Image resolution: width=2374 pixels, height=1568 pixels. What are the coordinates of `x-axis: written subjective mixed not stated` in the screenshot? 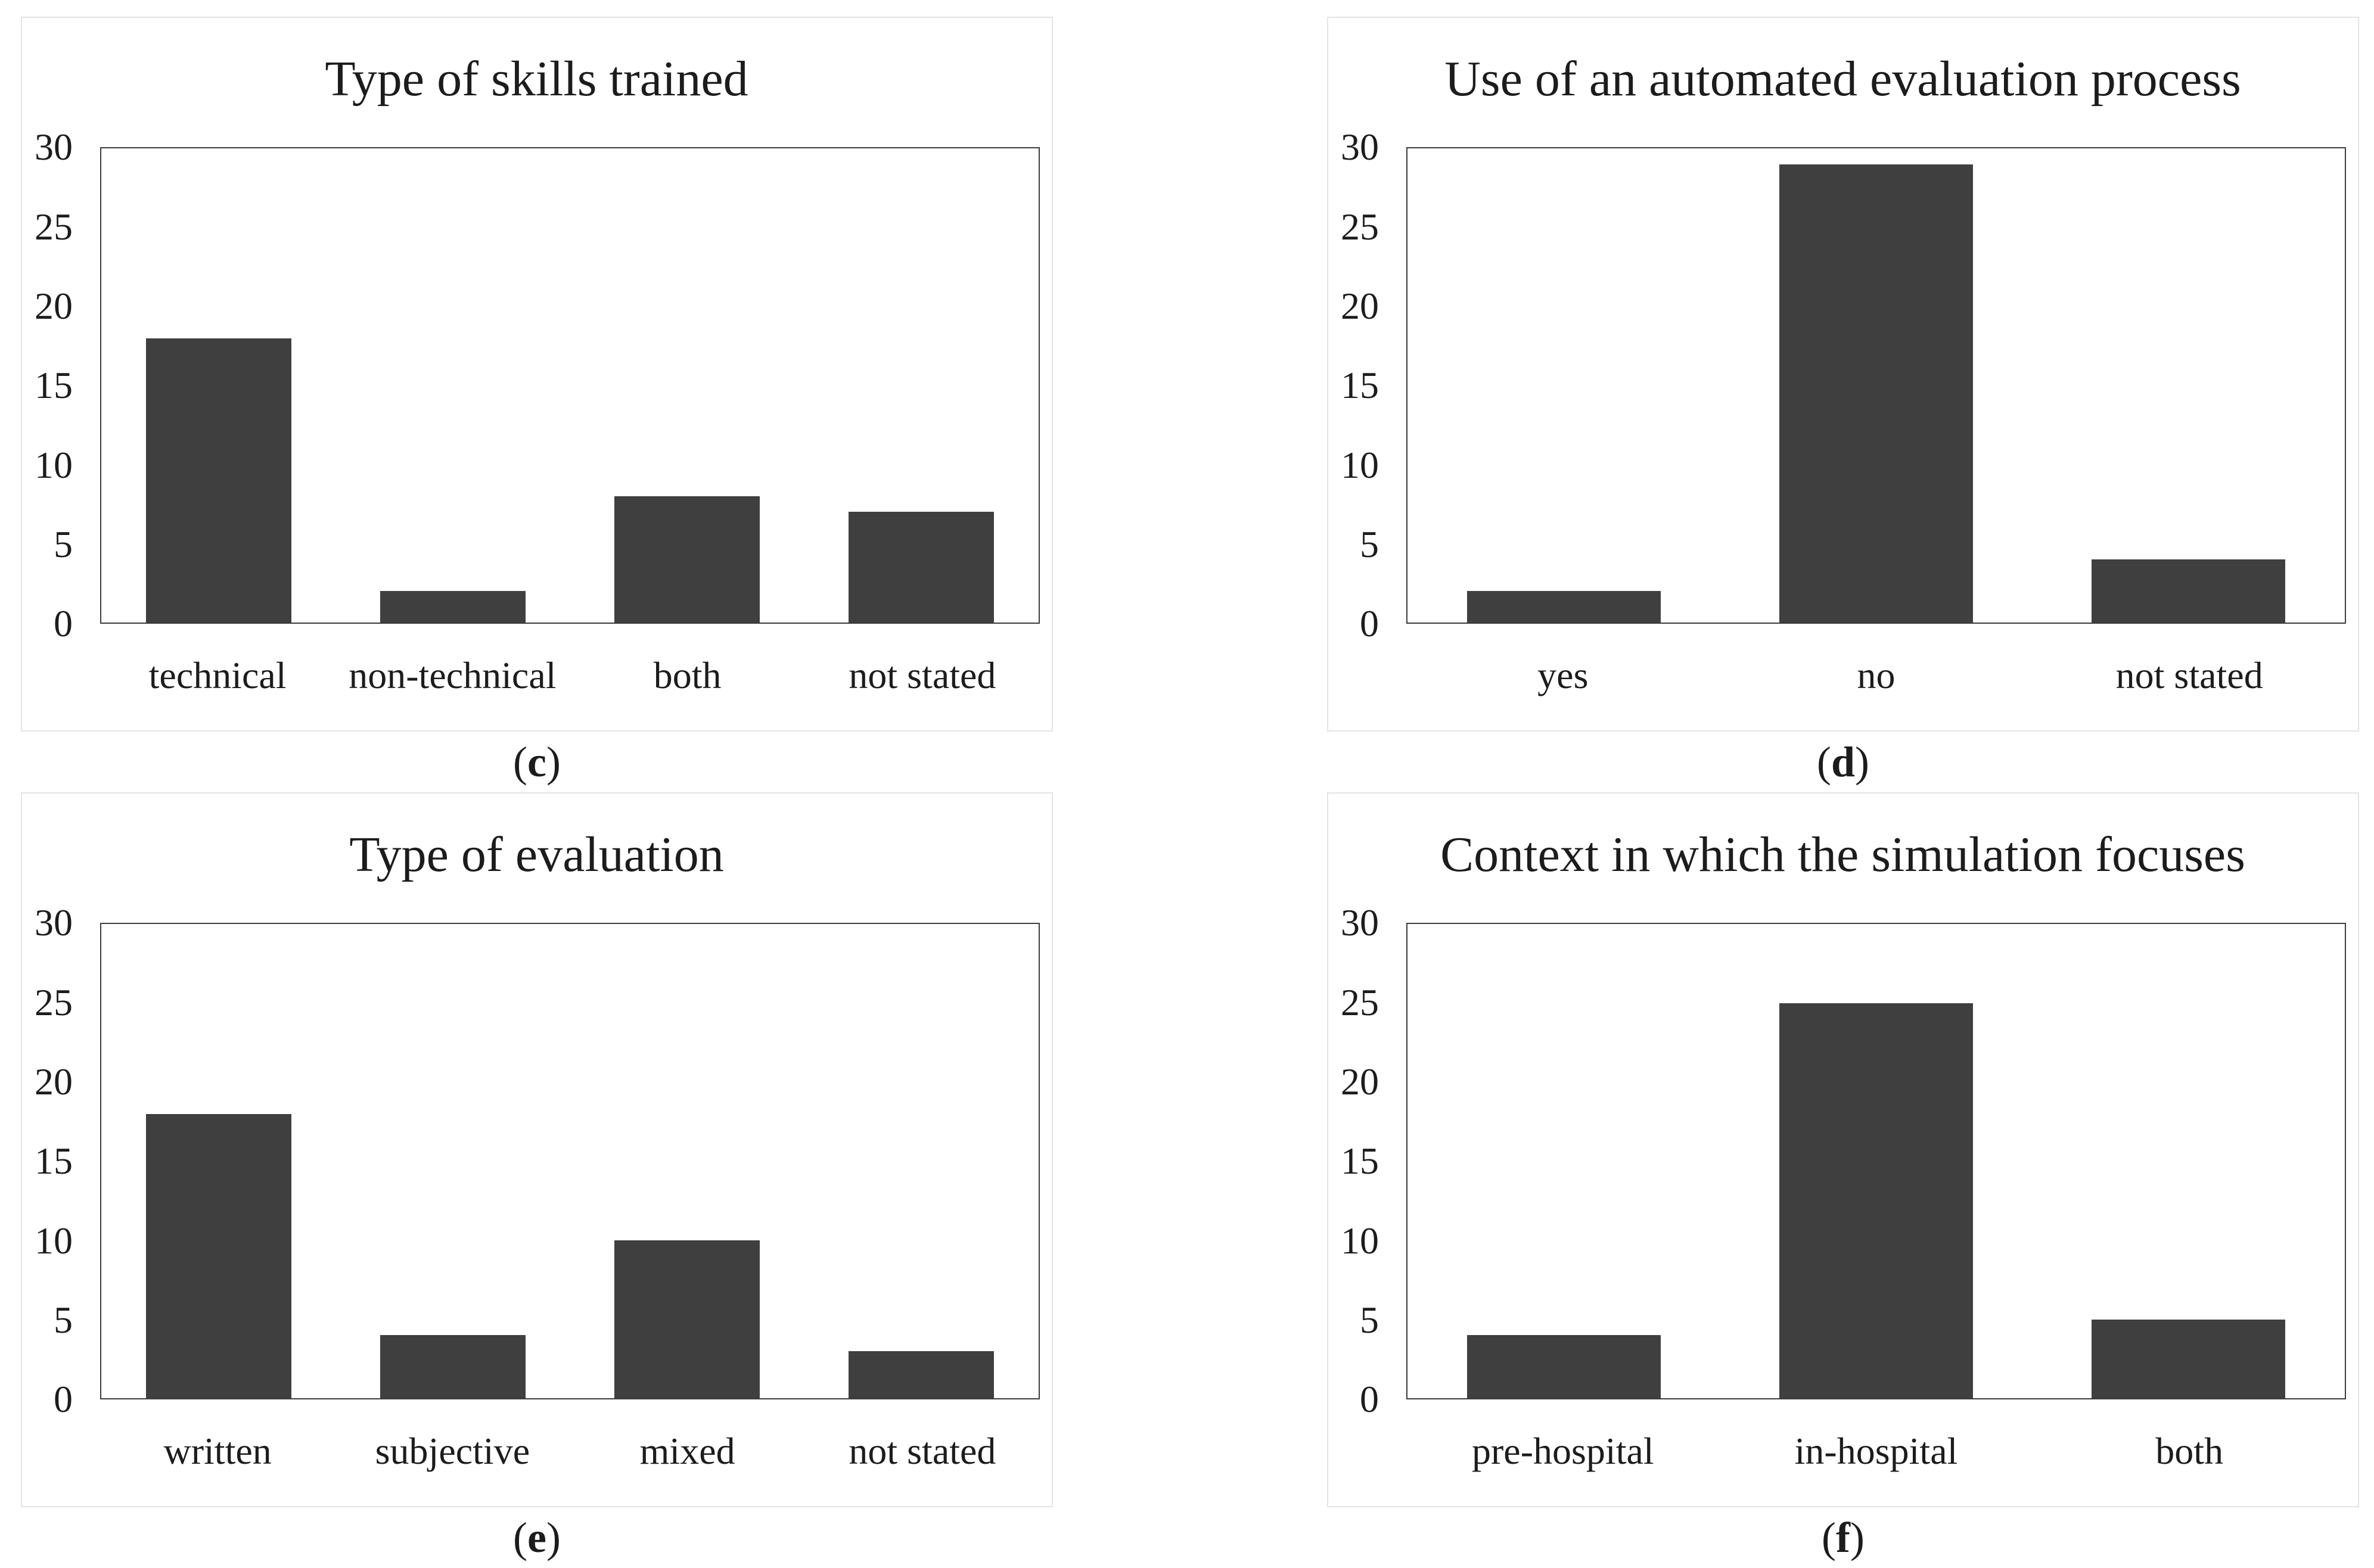 It's located at (570, 1451).